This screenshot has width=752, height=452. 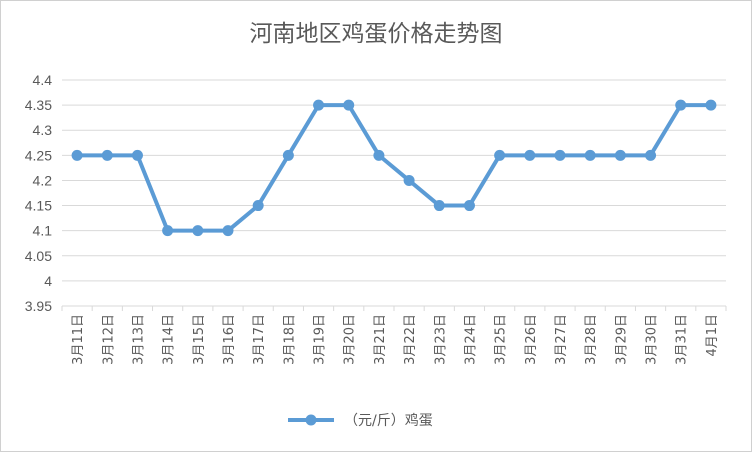 I want to click on x-tick-label: 3月30日, so click(x=652, y=339).